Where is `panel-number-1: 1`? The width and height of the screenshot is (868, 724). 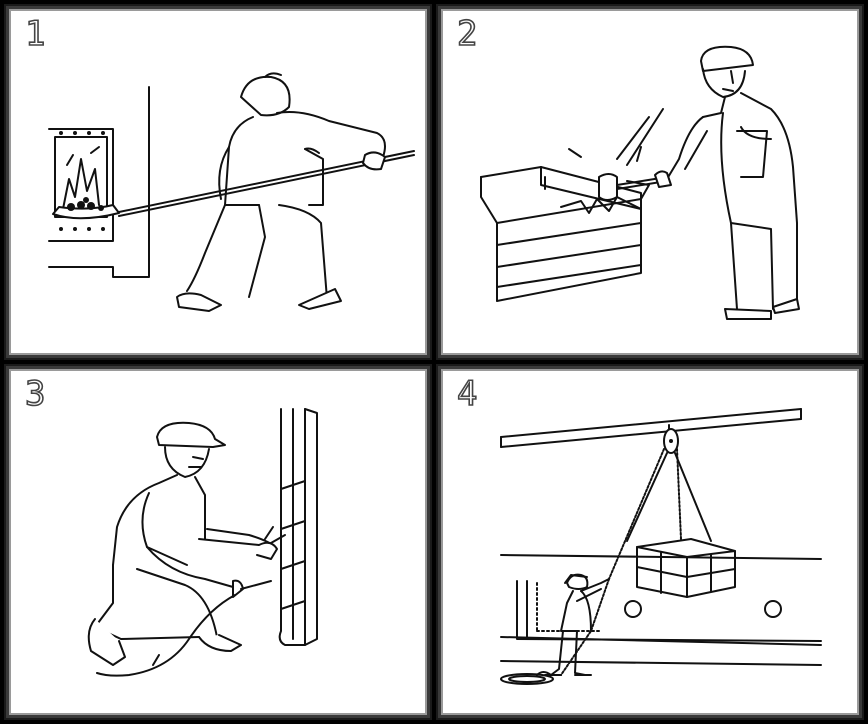
panel-number-1: 1 is located at coordinates (35, 34).